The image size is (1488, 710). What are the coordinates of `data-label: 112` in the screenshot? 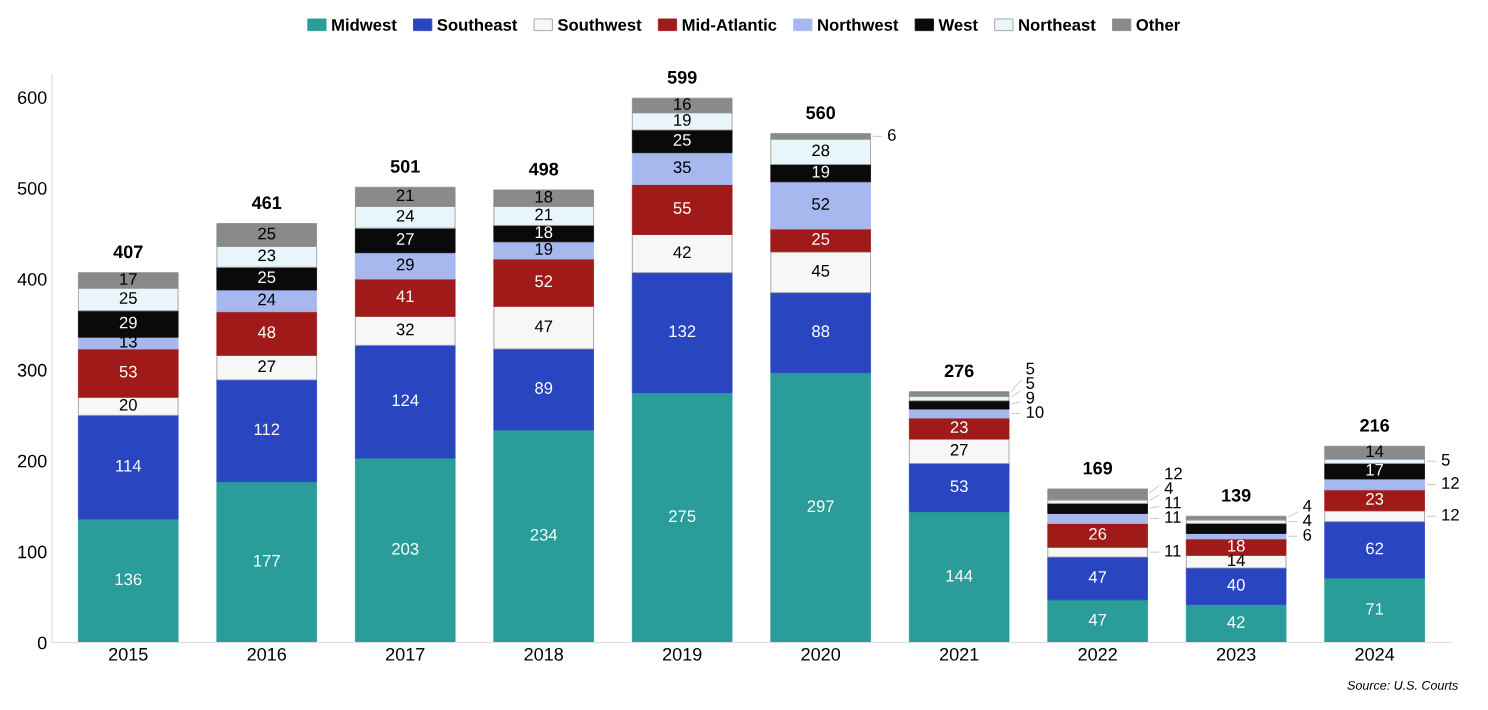 It's located at (267, 429).